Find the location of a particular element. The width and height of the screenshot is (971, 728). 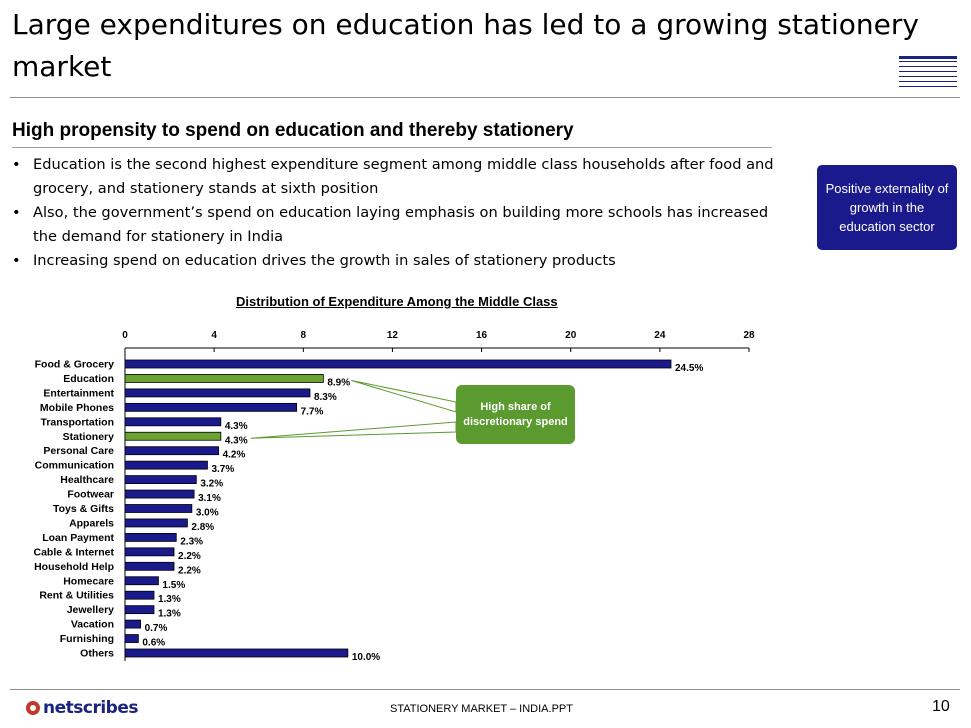

category-label: Food & Grocery is located at coordinates (75, 365).